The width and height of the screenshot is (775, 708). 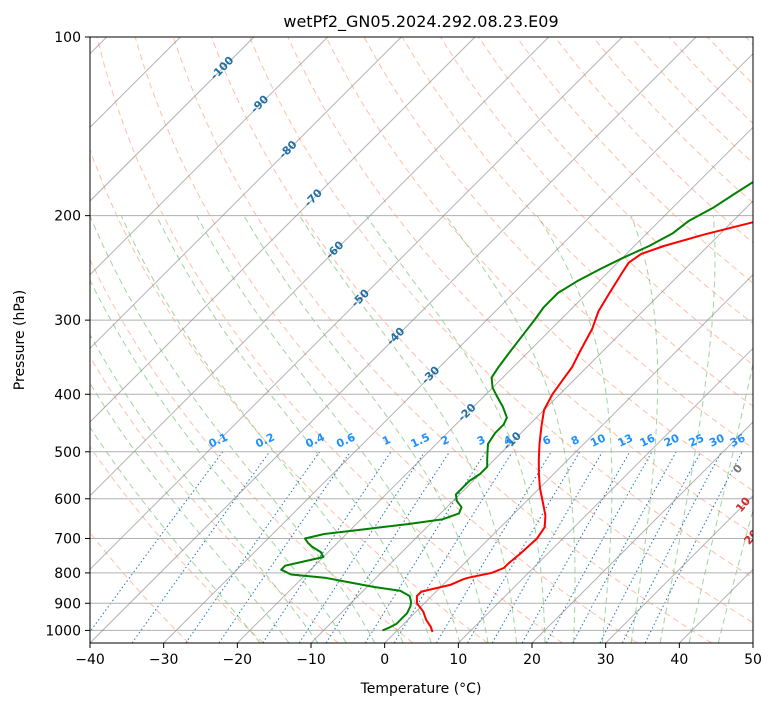 I want to click on mixing-ratio-label: 30, so click(x=717, y=440).